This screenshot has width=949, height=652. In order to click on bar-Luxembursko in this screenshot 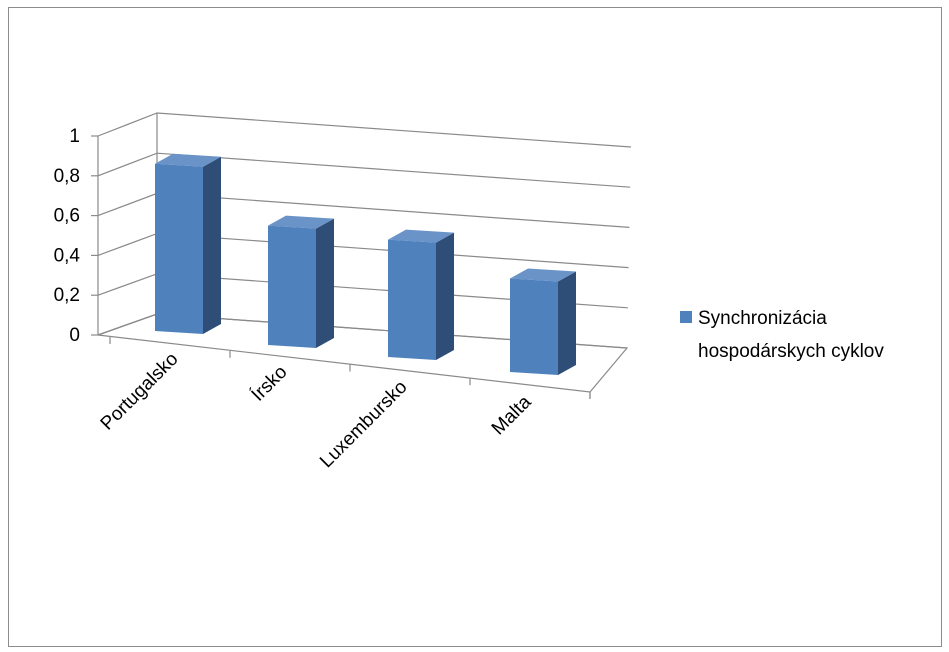, I will do `click(421, 294)`.